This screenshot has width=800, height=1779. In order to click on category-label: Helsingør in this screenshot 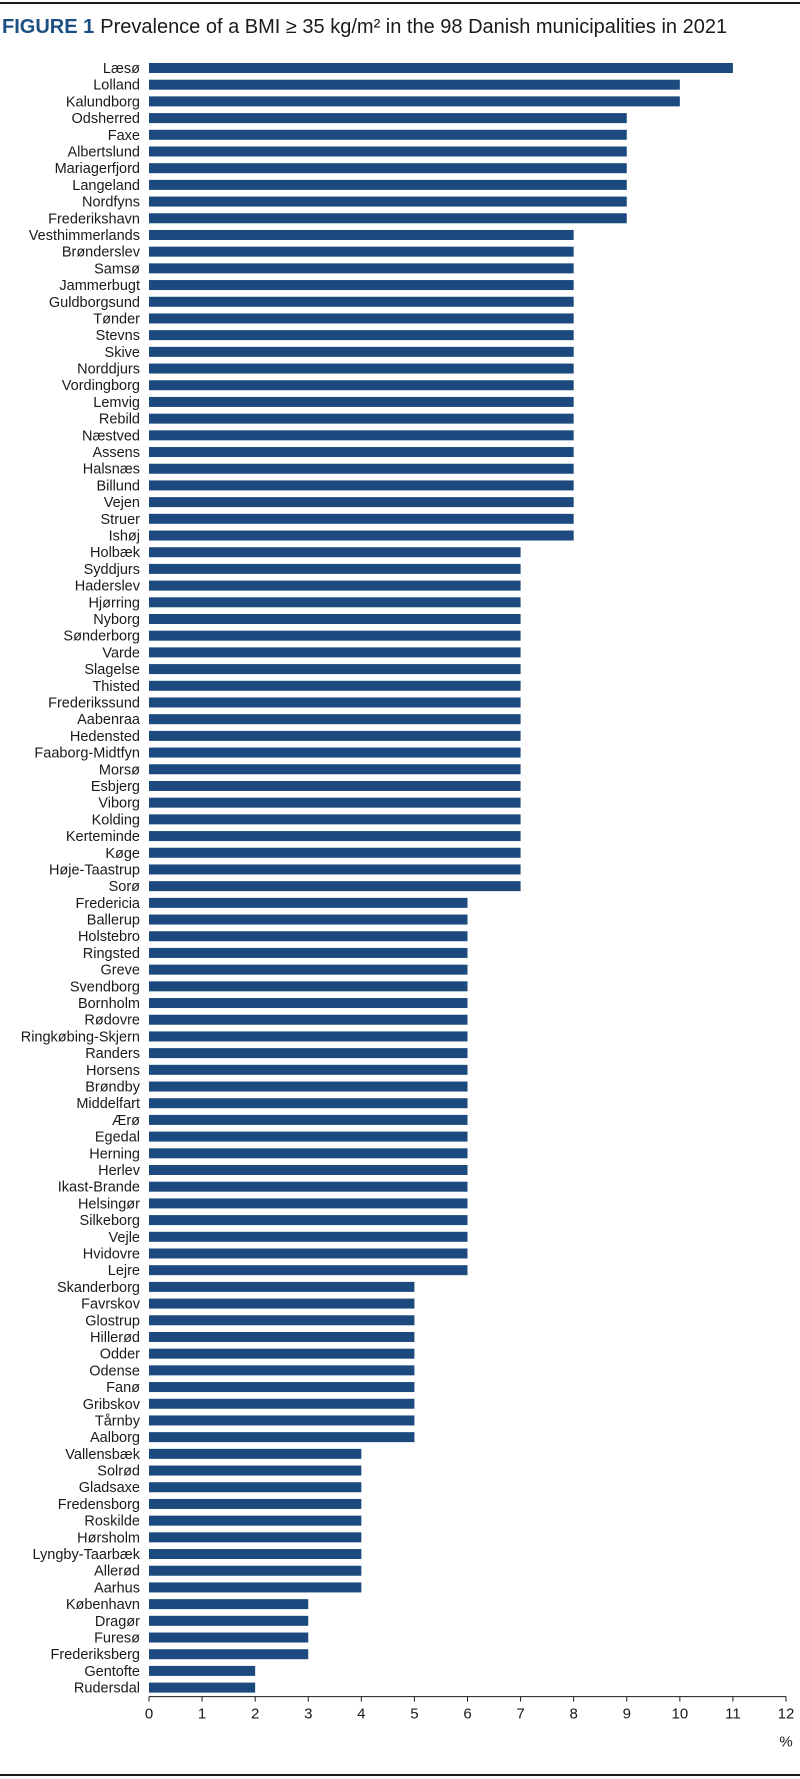, I will do `click(109, 1204)`.